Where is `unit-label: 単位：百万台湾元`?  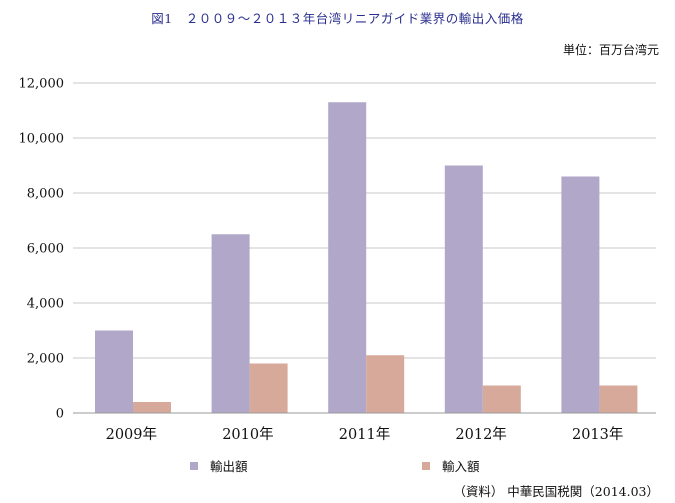
unit-label: 単位：百万台湾元 is located at coordinates (610, 50).